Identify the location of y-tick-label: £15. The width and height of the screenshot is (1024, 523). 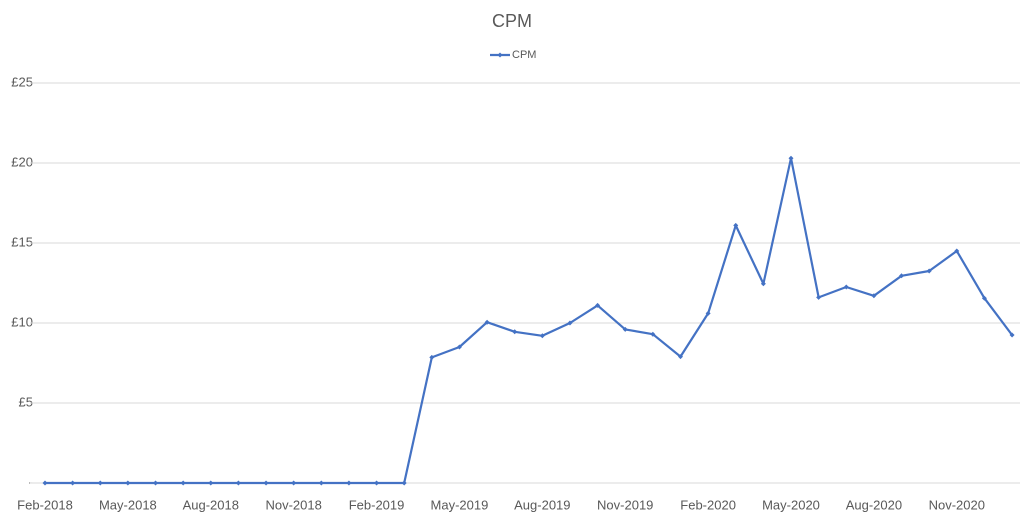
(22, 241).